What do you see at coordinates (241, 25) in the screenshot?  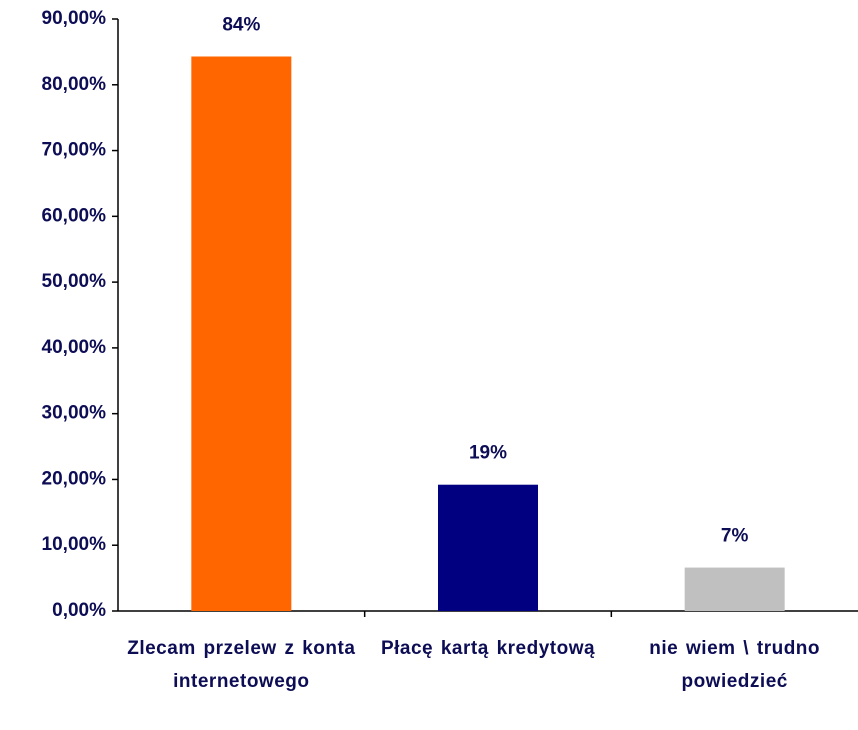 I see `data-label: 84%` at bounding box center [241, 25].